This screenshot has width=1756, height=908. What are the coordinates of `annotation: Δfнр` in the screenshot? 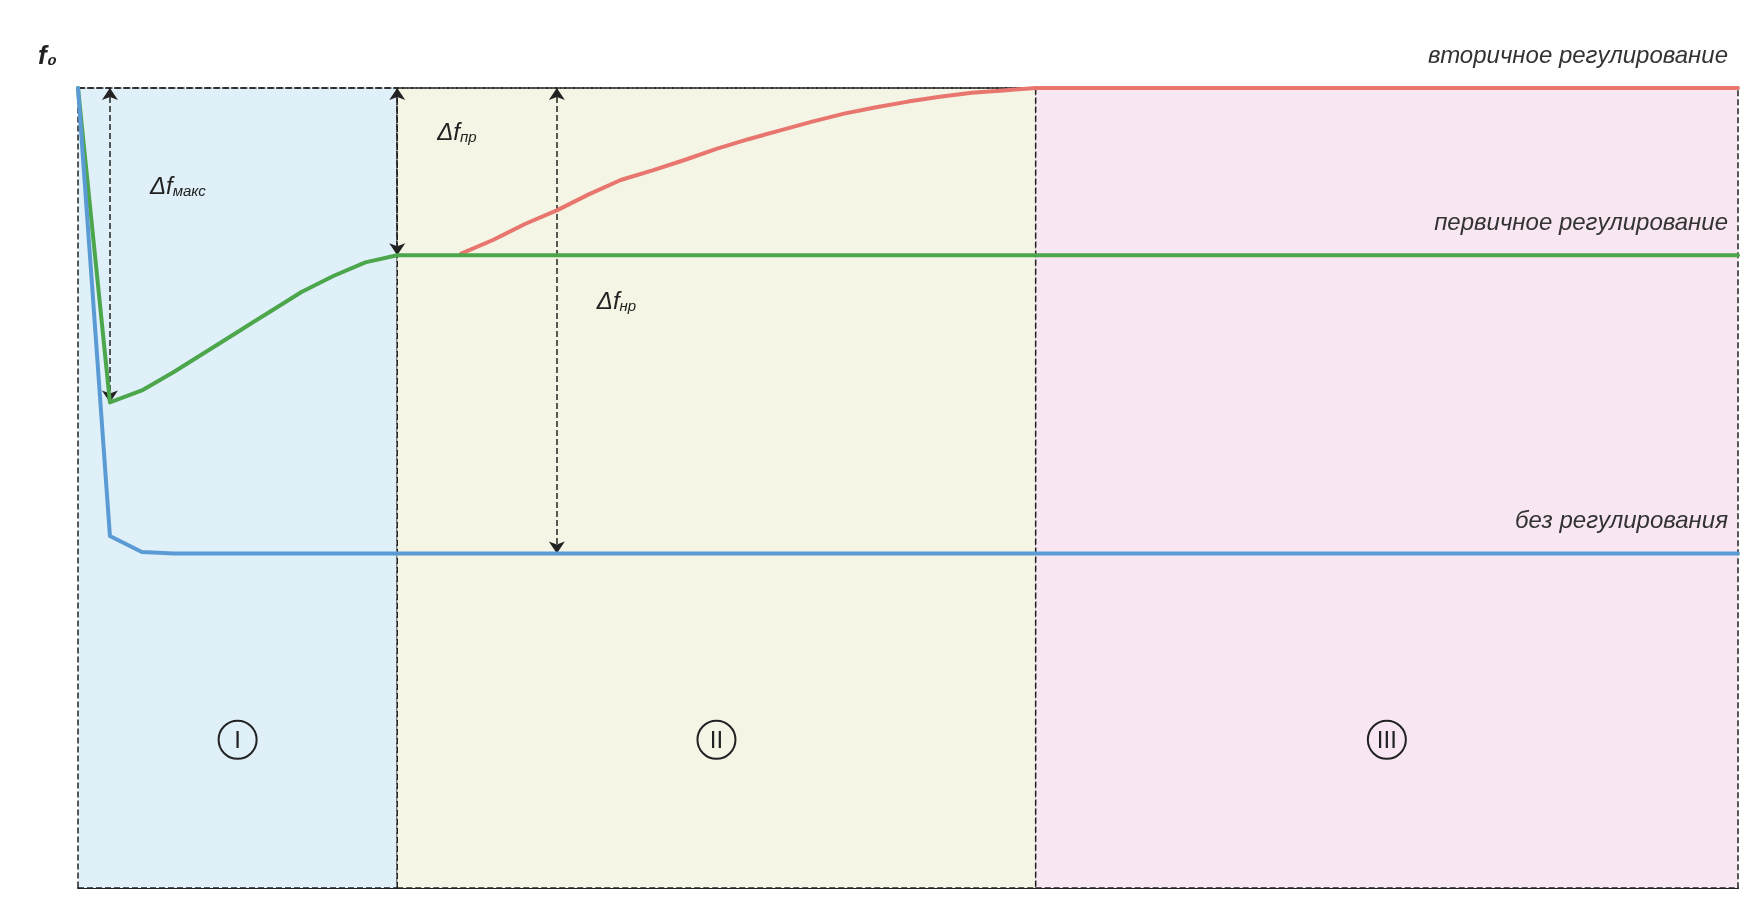 It's located at (616, 301).